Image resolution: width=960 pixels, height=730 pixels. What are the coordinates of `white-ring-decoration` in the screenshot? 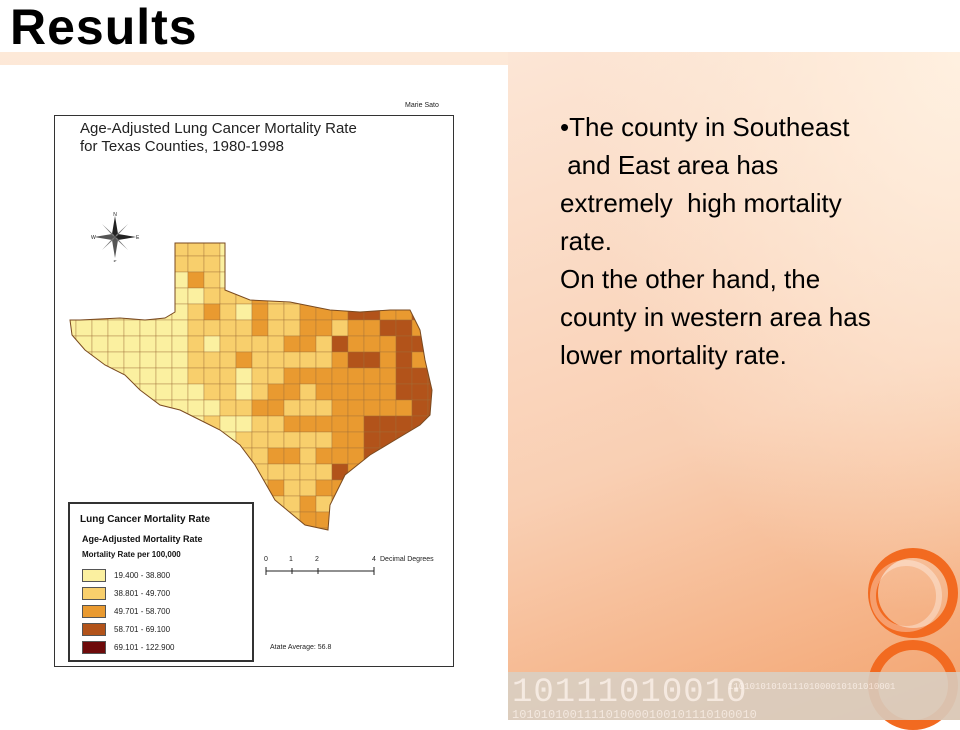 It's located at (906, 596).